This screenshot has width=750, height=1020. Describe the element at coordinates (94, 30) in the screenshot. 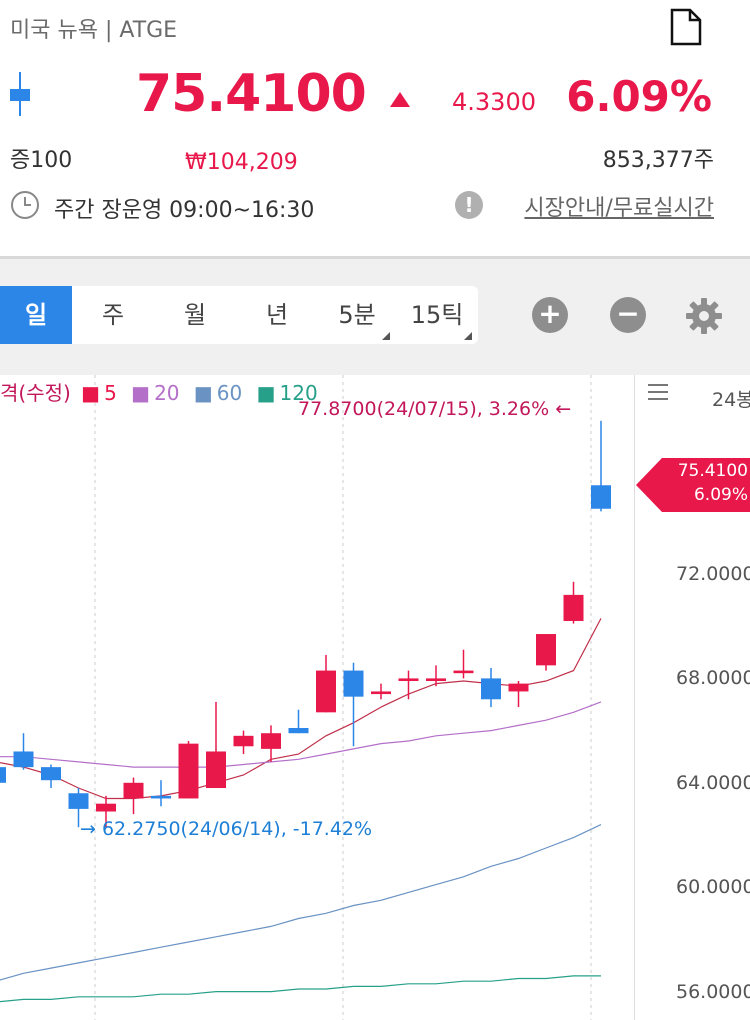

I see `breadcrumb: 미국 뉴욕 | ATGE` at that location.